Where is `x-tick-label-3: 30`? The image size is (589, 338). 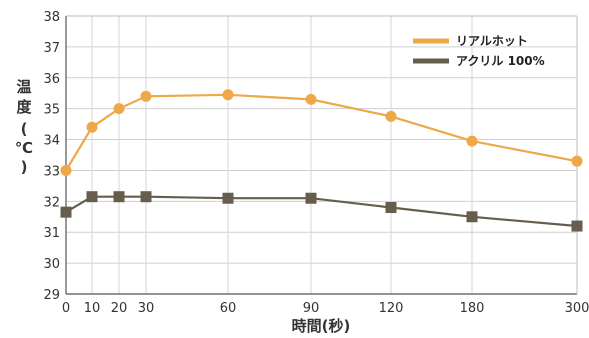
x-tick-label-3: 30 is located at coordinates (146, 308).